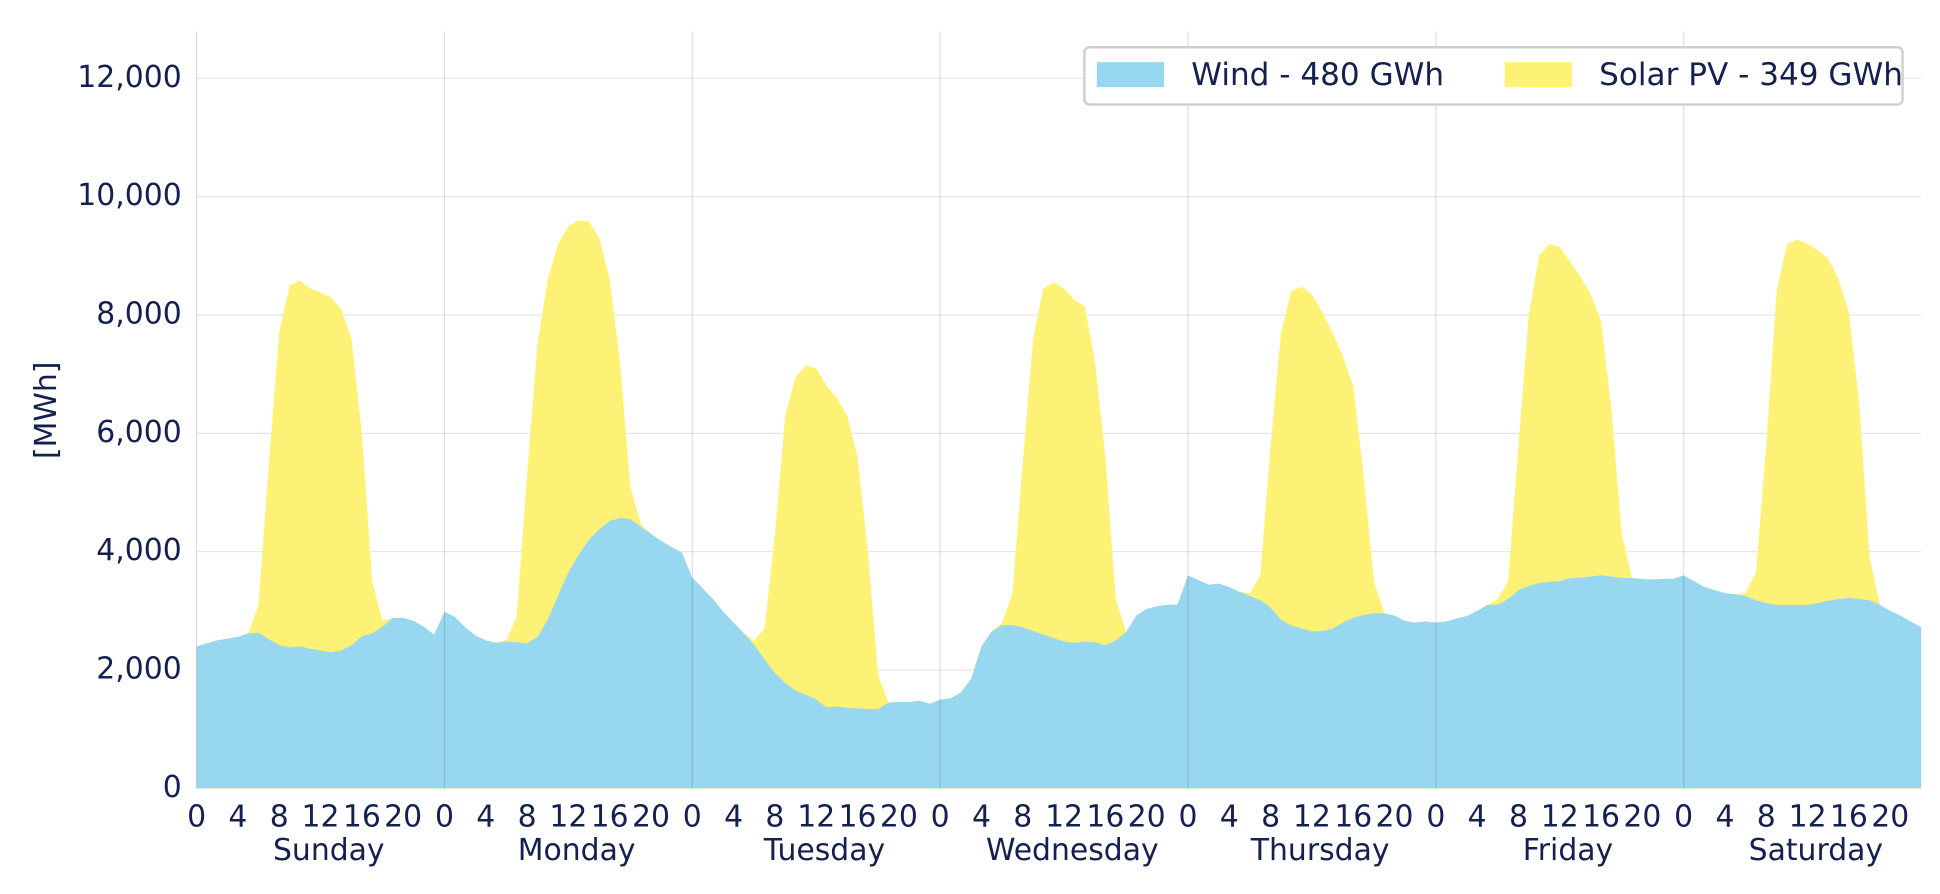  Describe the element at coordinates (46, 410) in the screenshot. I see `y-axis-label: [MWh]` at that location.